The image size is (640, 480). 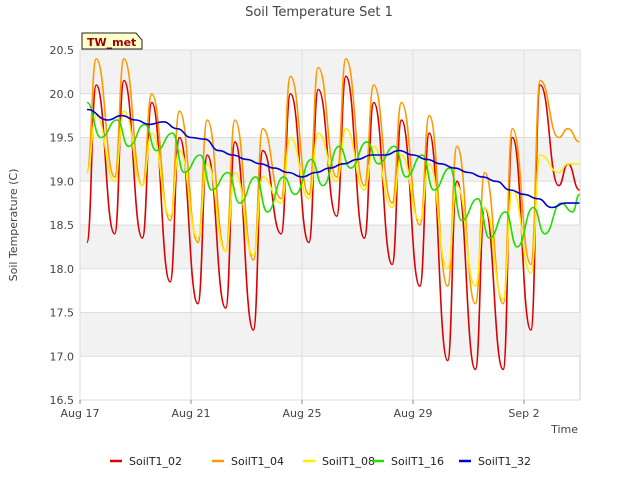 I want to click on site-label-text: TW_met, so click(x=111, y=42).